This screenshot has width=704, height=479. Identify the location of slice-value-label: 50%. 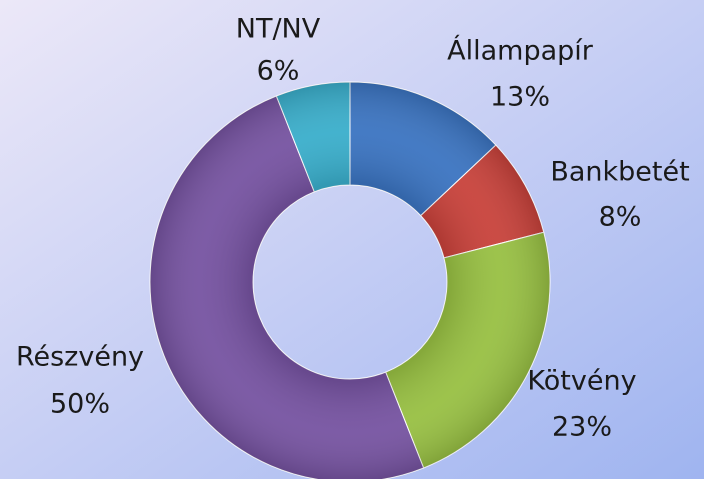
(80, 404).